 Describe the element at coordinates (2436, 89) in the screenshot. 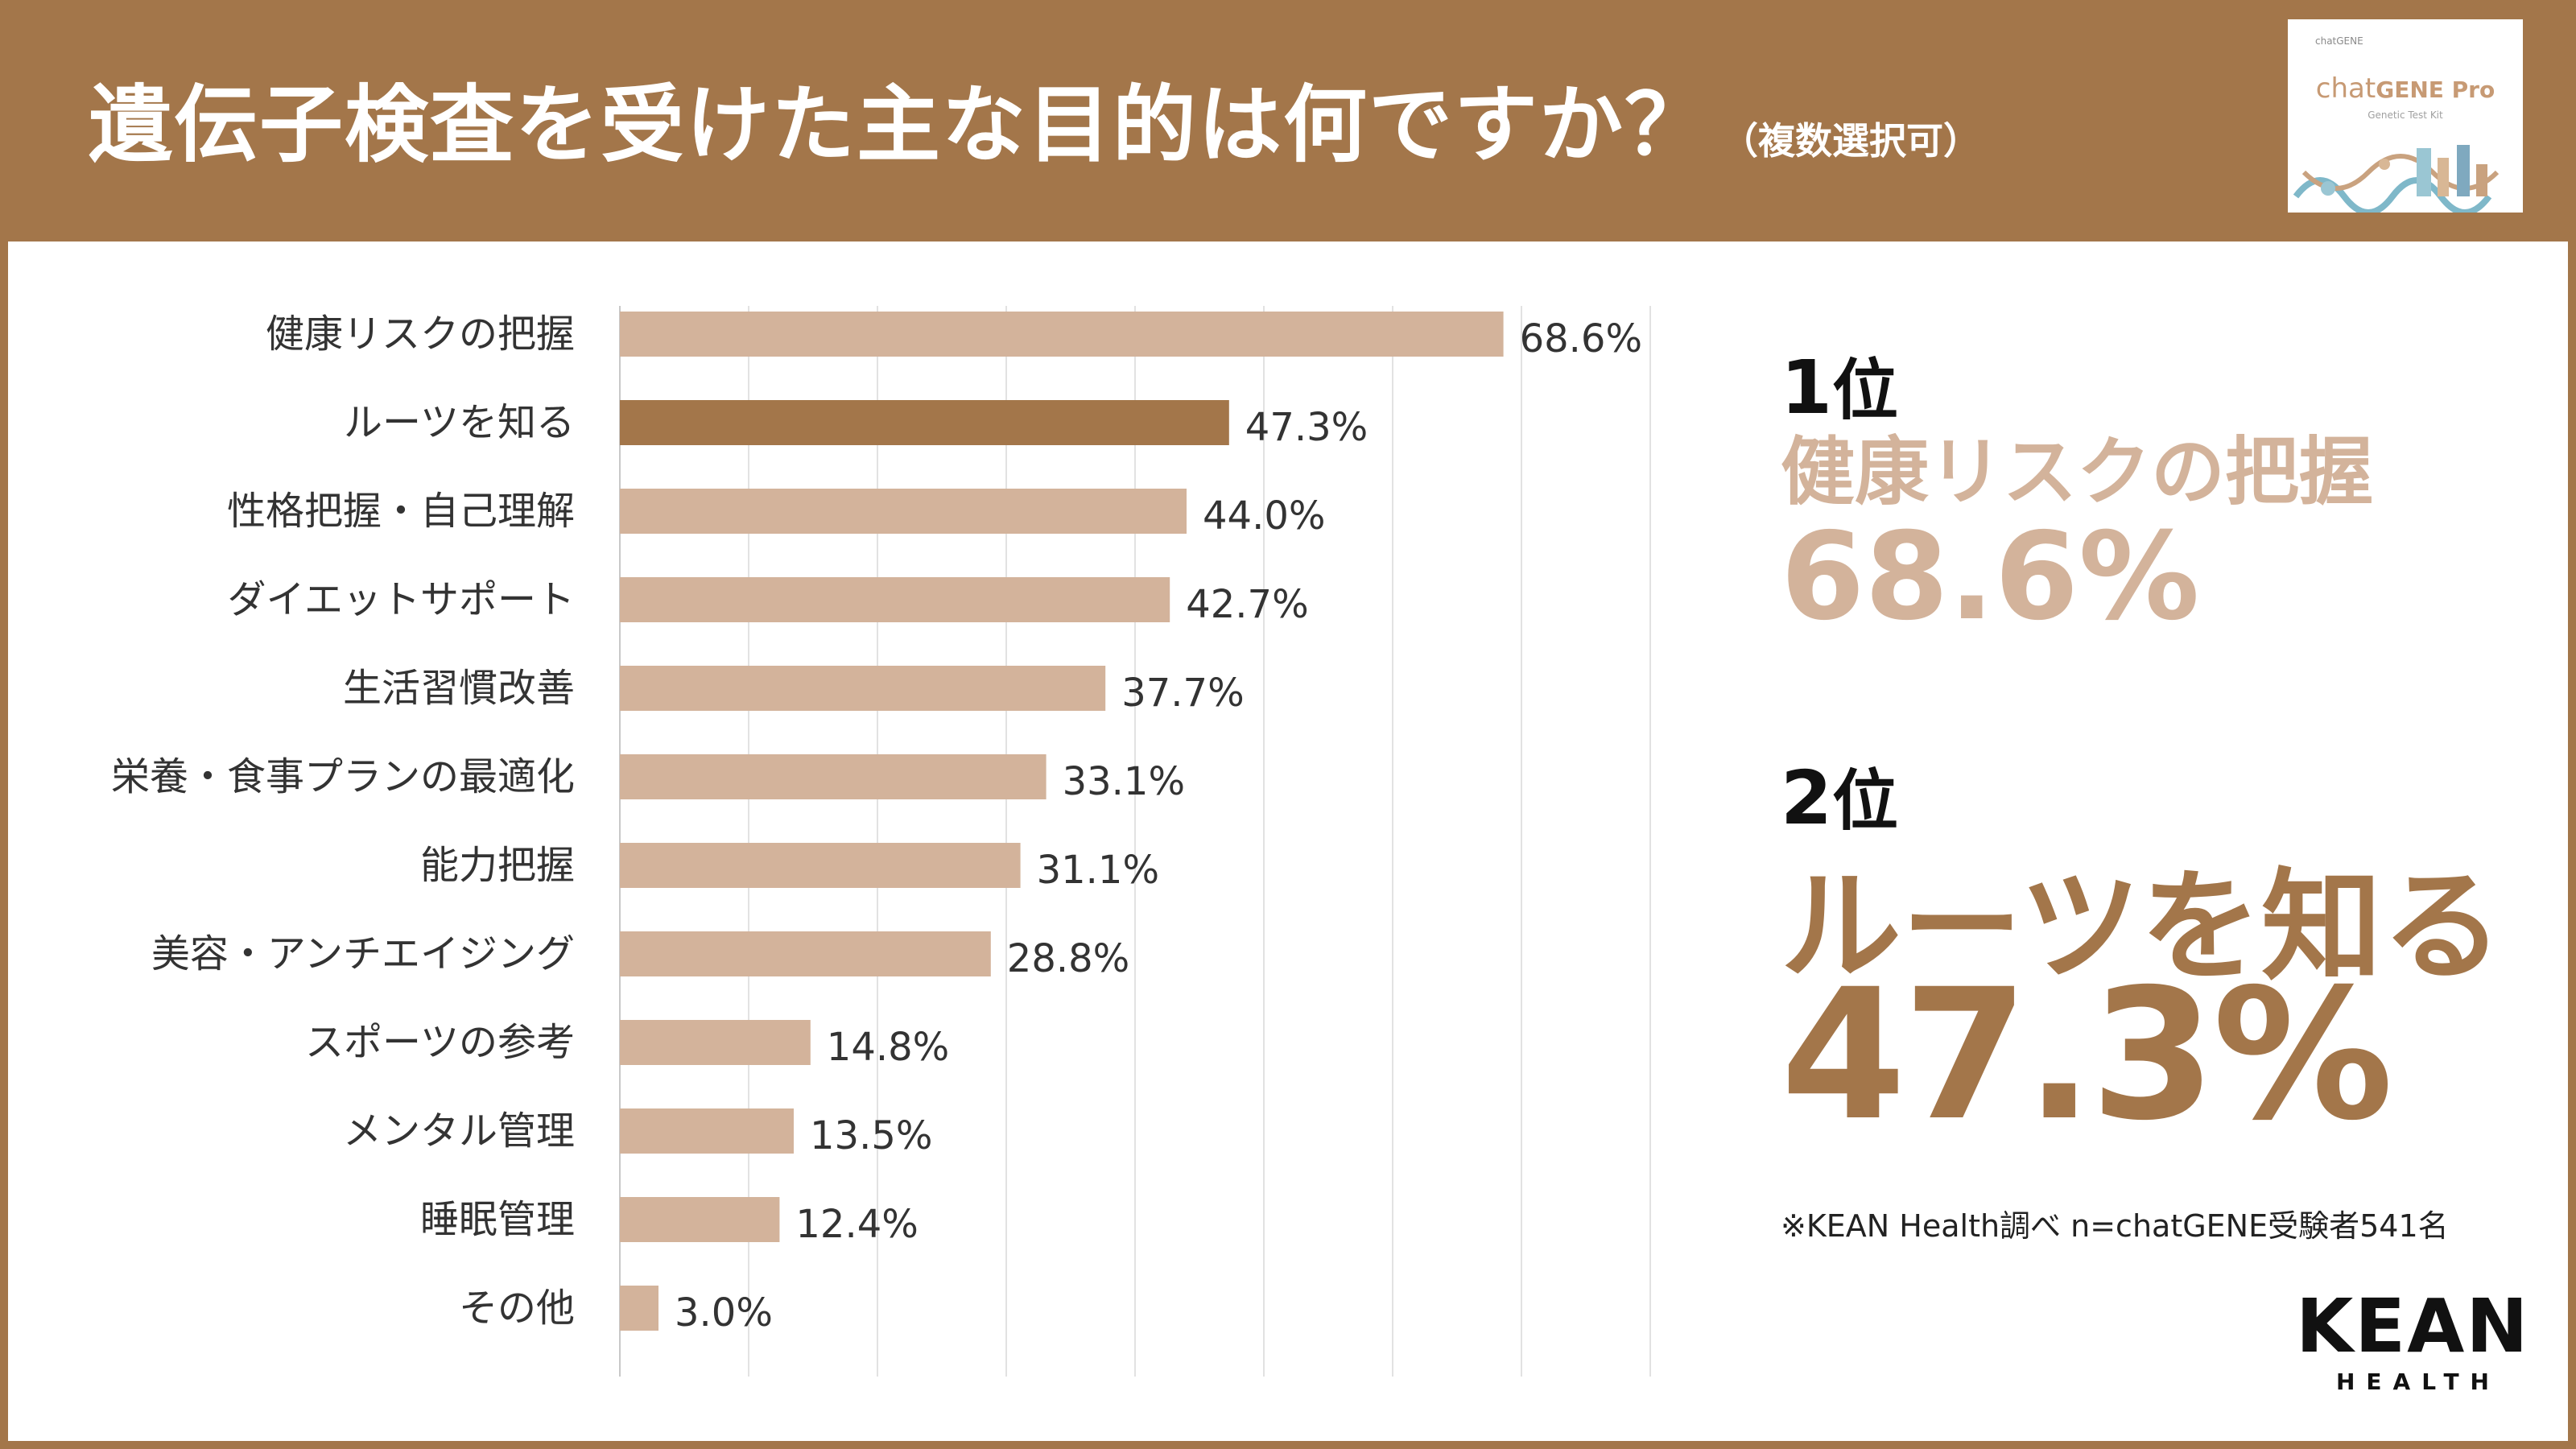

I see `kit-brand-bold: GENE Pro` at that location.